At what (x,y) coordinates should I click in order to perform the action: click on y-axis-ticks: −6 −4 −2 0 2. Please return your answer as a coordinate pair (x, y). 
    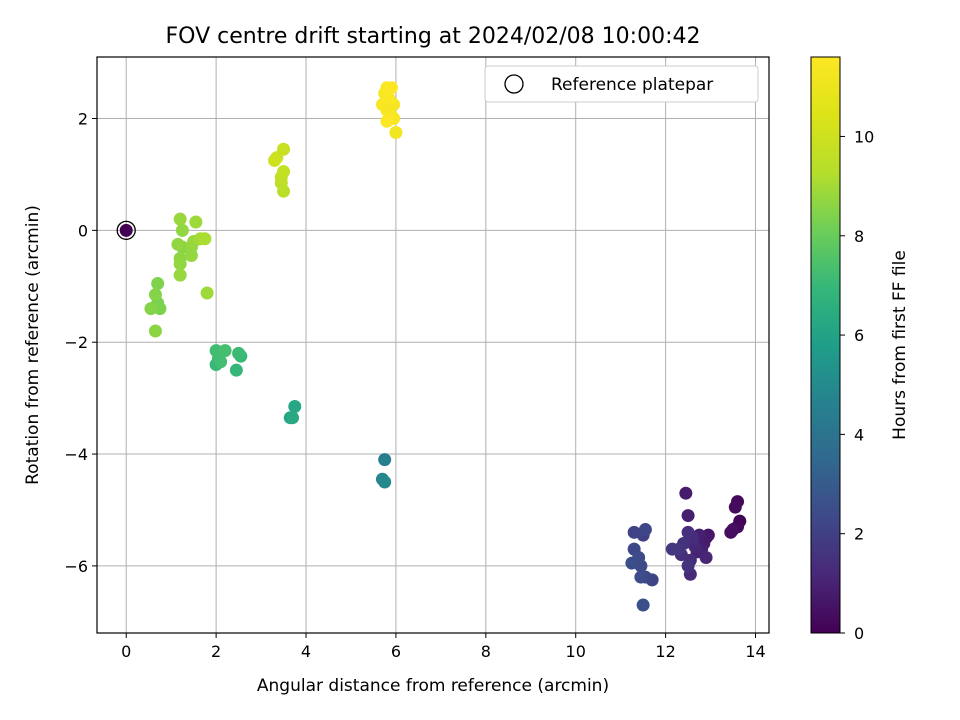
    Looking at the image, I should click on (80, 343).